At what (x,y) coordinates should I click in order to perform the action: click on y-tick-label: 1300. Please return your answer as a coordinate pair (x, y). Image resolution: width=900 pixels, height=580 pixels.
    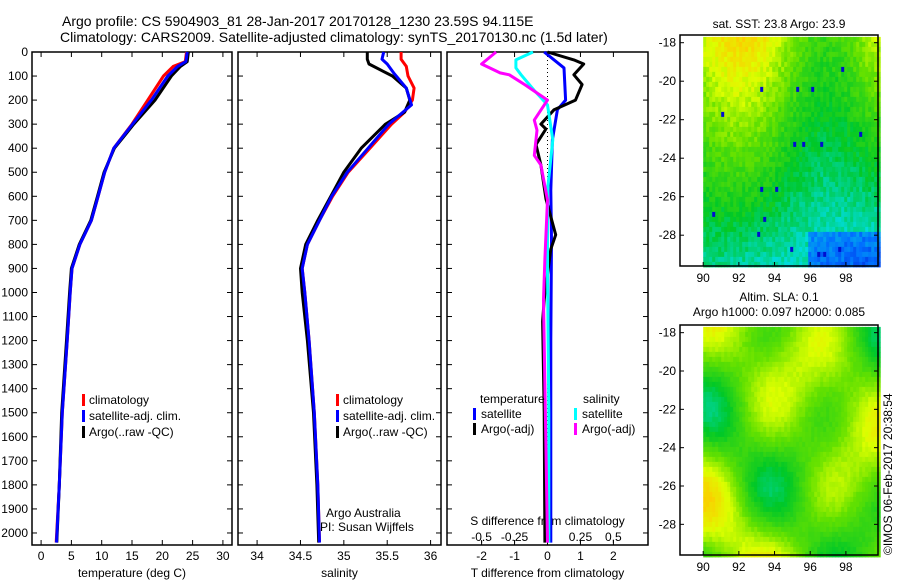
    Looking at the image, I should click on (14, 365).